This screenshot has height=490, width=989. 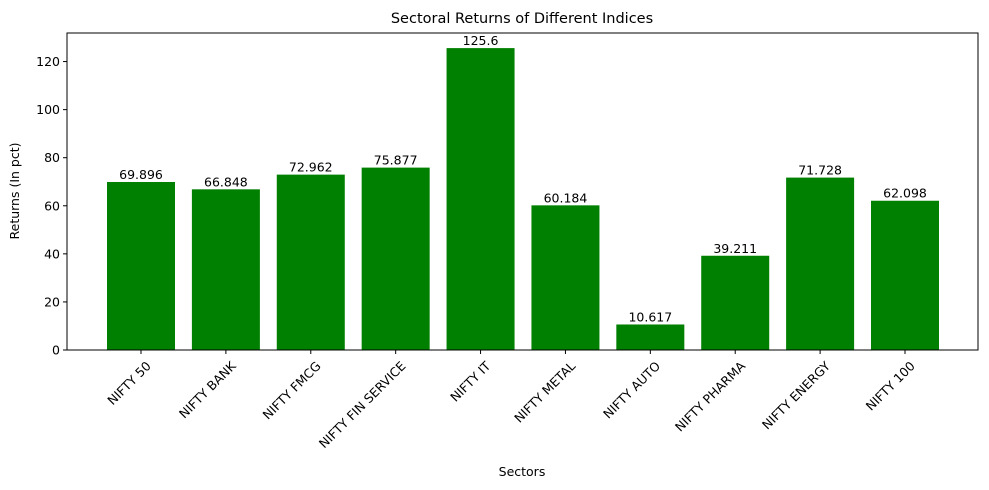 What do you see at coordinates (650, 316) in the screenshot?
I see `data-label: 10.617` at bounding box center [650, 316].